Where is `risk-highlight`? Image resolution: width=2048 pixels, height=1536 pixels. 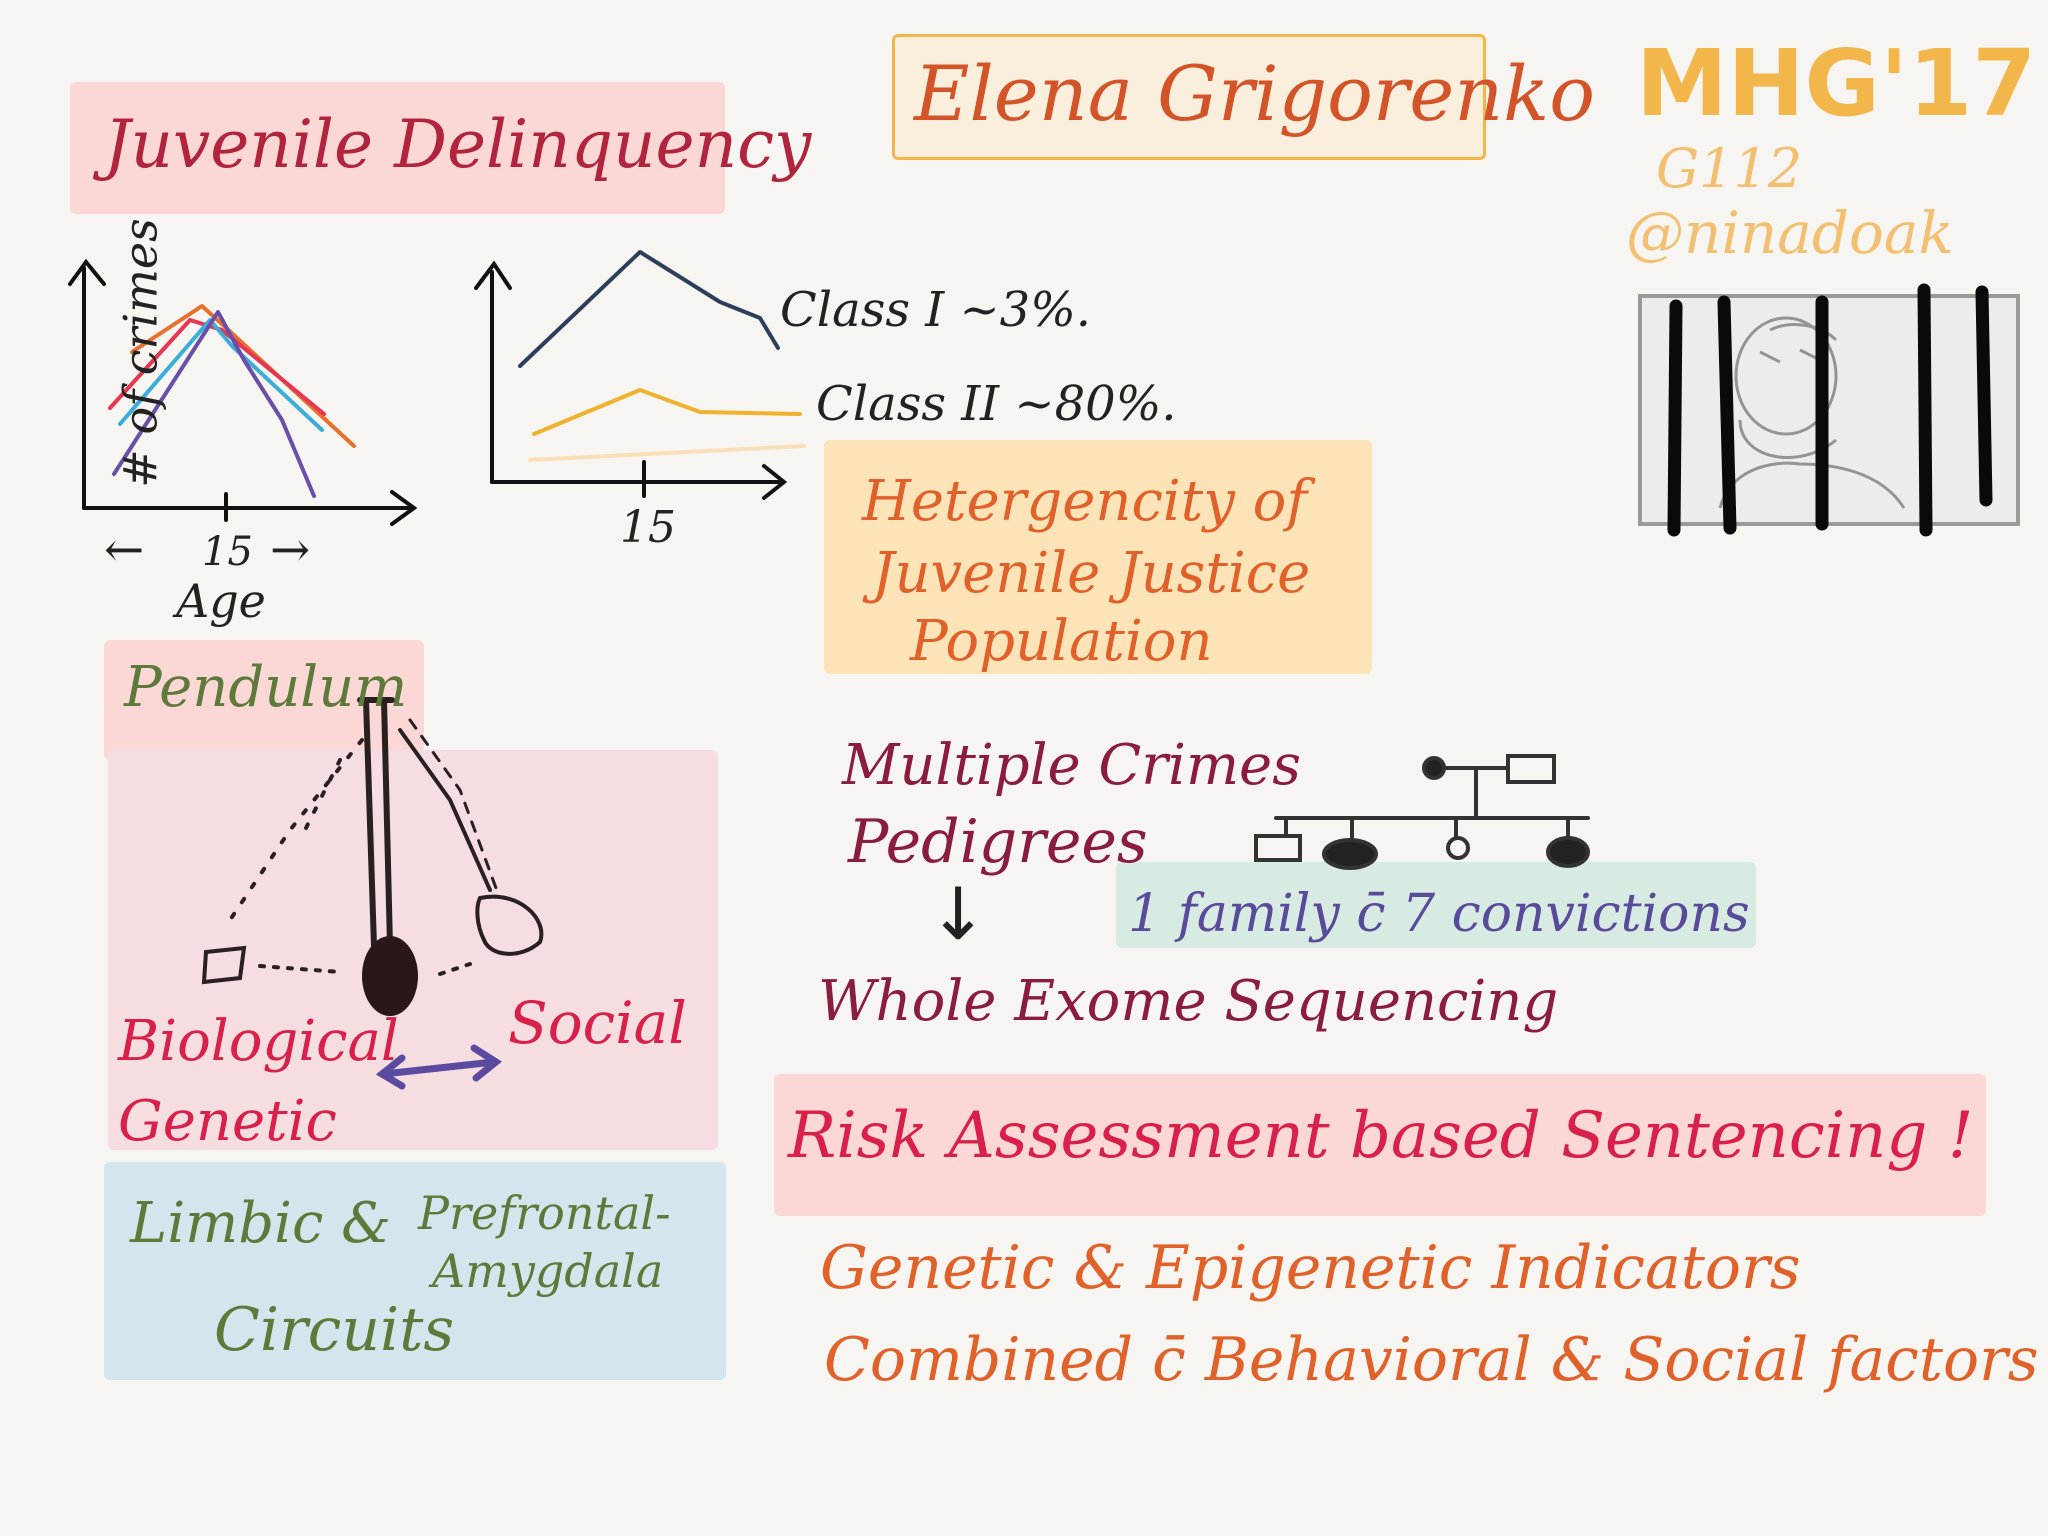 risk-highlight is located at coordinates (1380, 1145).